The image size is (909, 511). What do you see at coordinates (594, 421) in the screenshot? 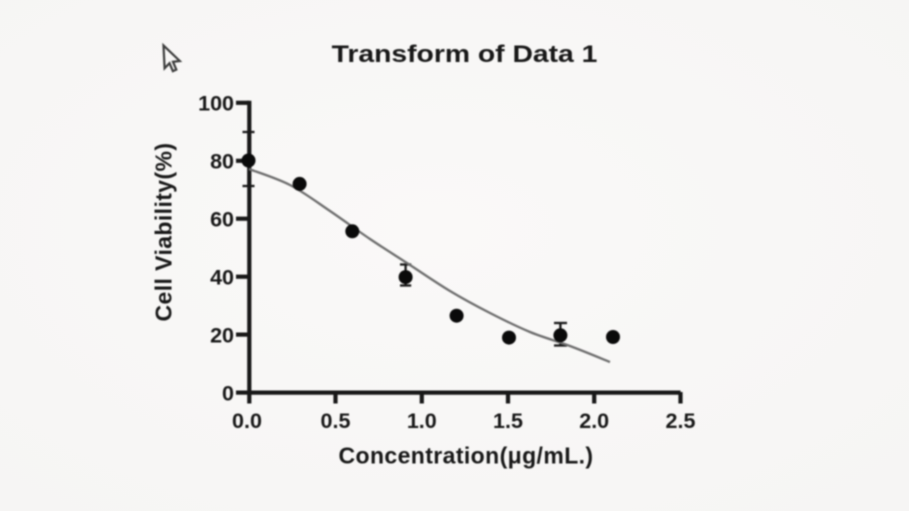
I see `svg-text: 2.0` at bounding box center [594, 421].